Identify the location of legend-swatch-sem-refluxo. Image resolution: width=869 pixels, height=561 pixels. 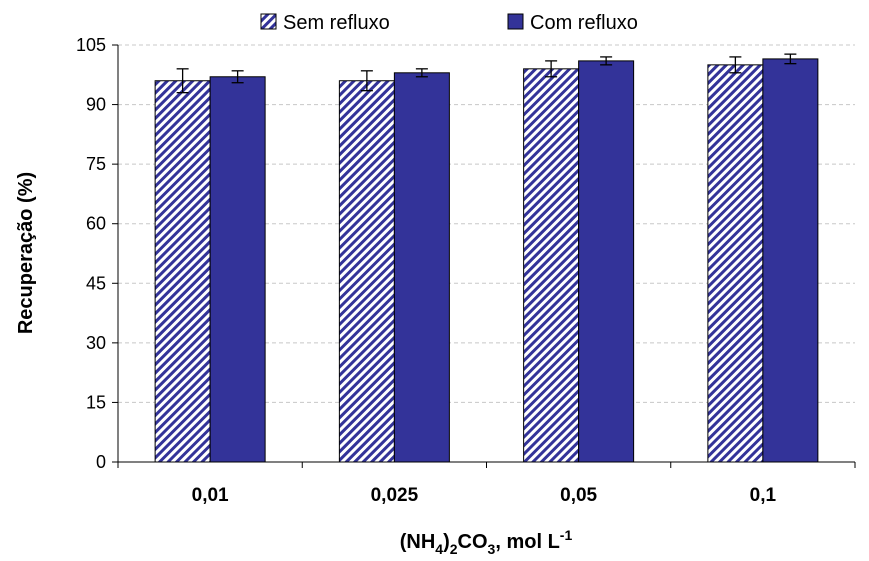
(268, 21).